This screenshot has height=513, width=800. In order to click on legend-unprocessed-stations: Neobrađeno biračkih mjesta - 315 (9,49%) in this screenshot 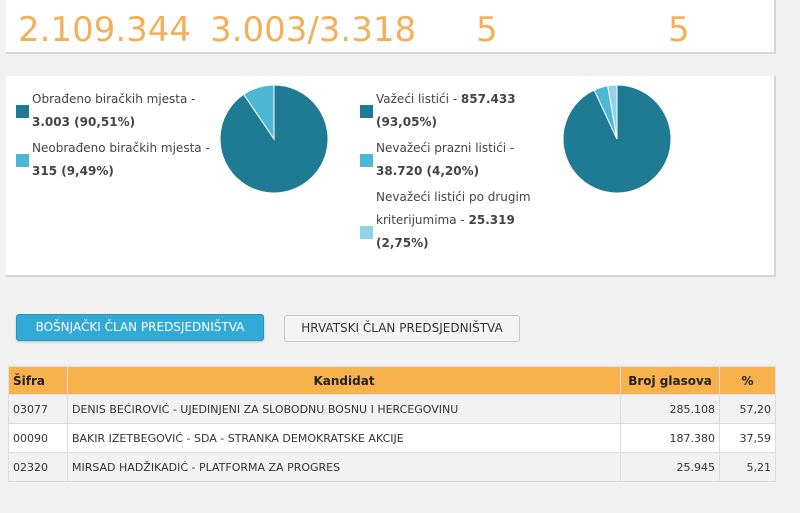, I will do `click(116, 160)`.